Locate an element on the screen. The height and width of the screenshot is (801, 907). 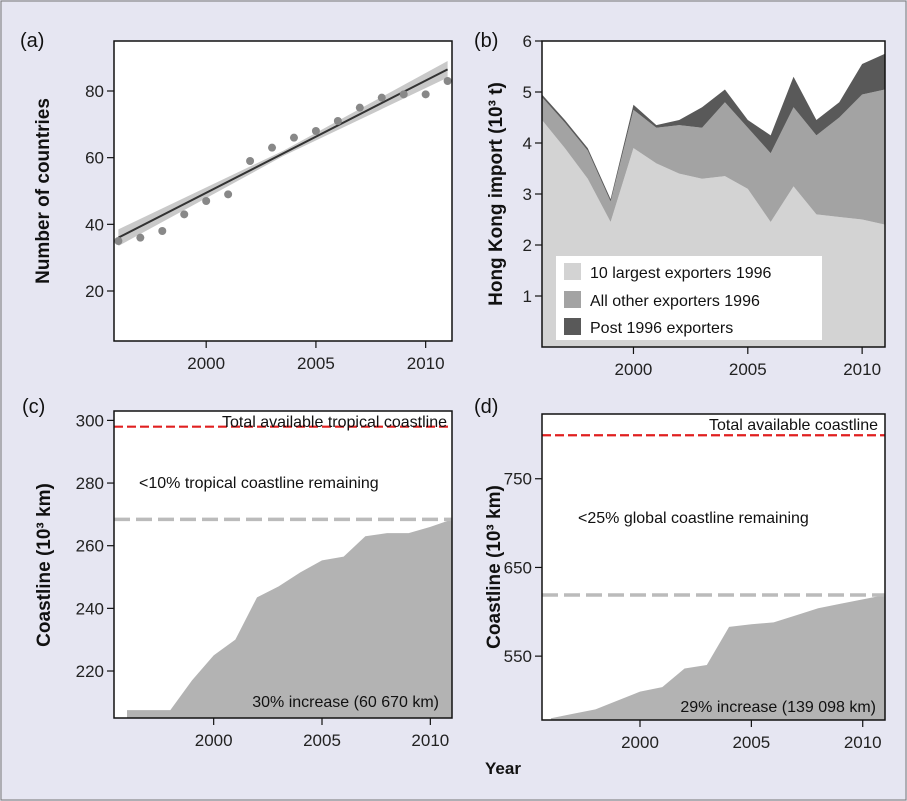
plot-area-a is located at coordinates (283, 191).